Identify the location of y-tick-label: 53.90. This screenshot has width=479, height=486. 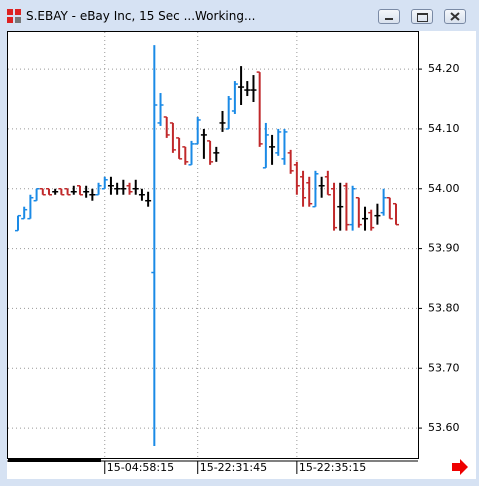
(444, 248).